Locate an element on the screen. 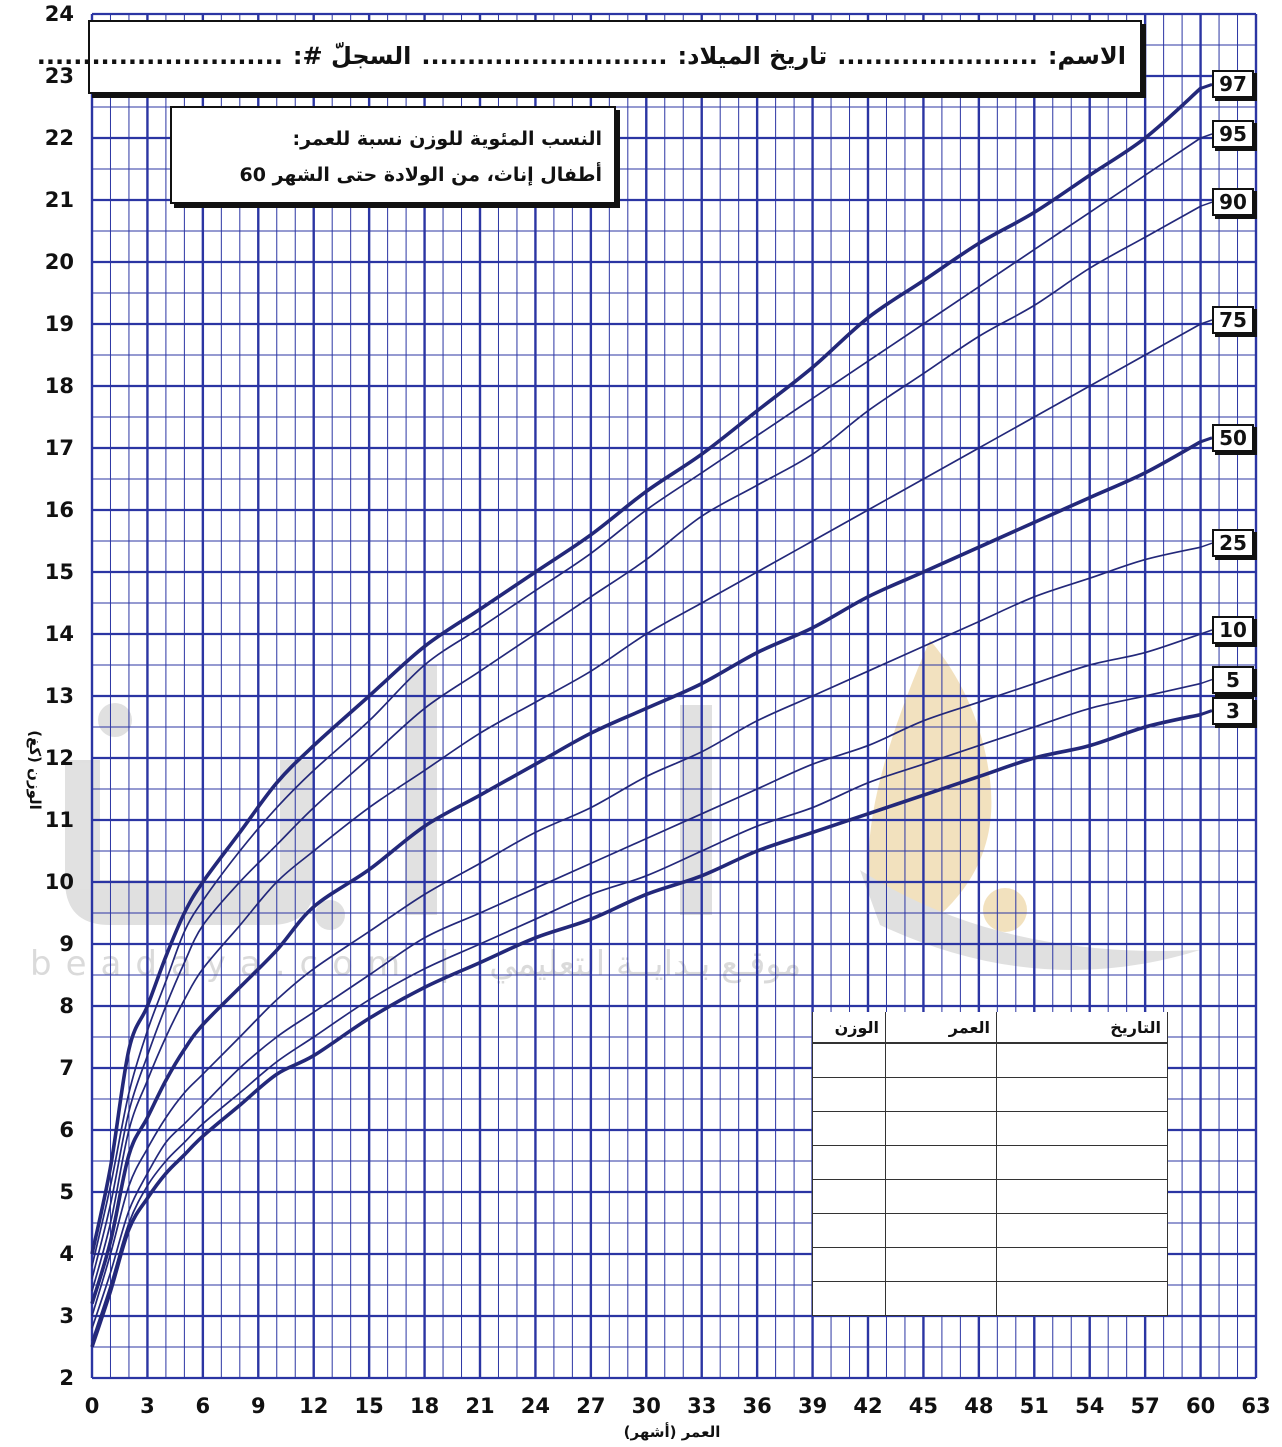 This screenshot has height=1447, width=1282. chart-title: النسب المئوية للوزن نسبة للعمر: is located at coordinates (447, 139).